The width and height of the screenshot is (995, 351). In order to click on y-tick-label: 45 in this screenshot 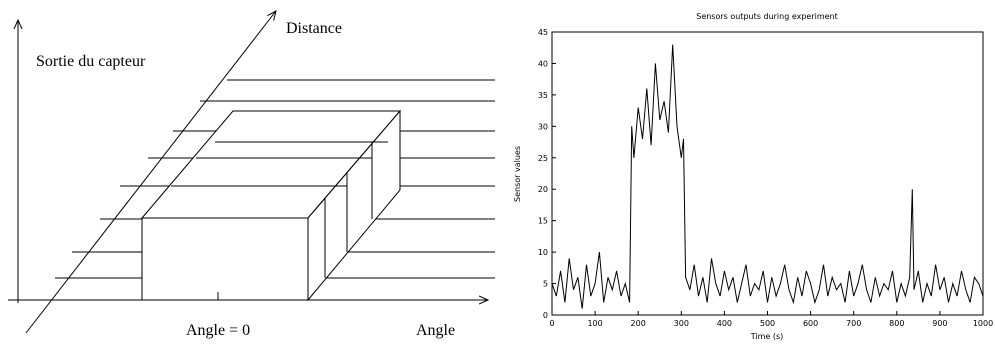, I will do `click(543, 32)`.